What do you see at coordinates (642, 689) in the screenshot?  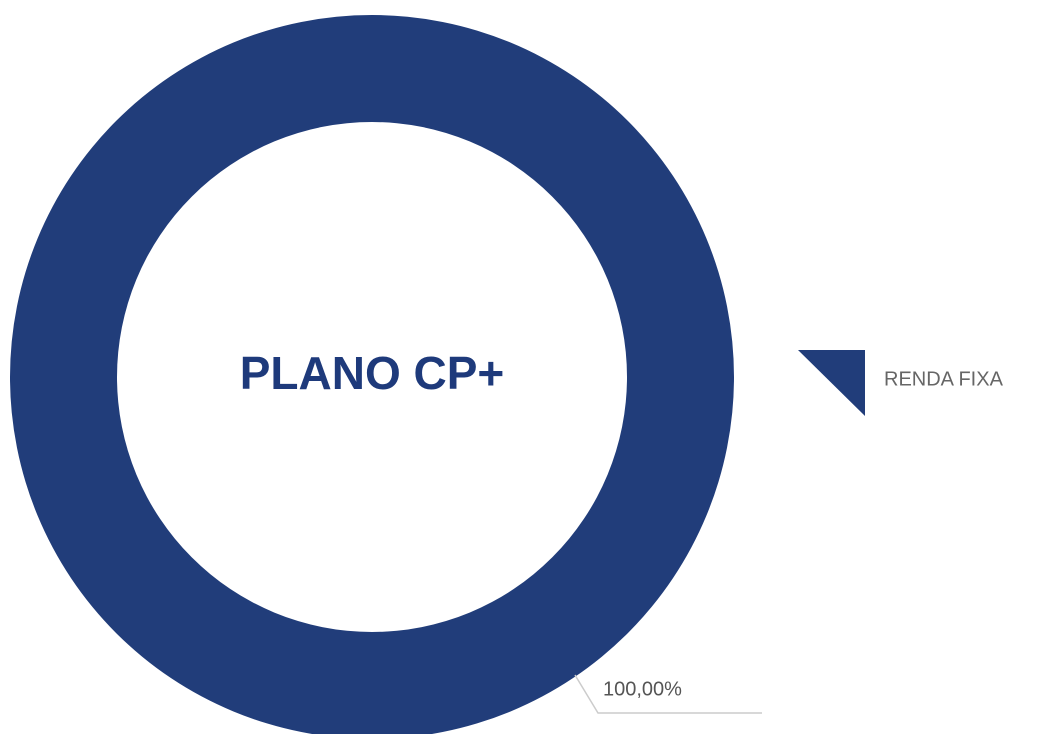 I see `data-label: 100,00%` at bounding box center [642, 689].